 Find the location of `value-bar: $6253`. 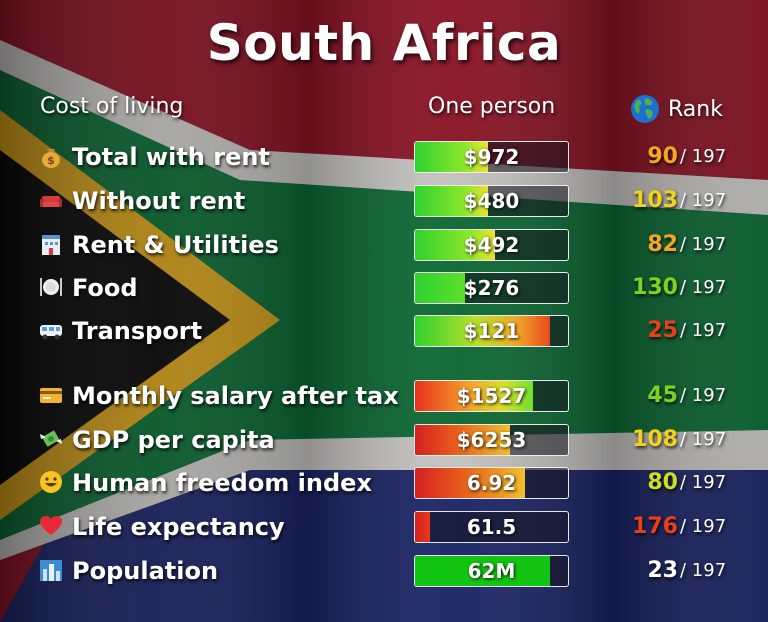

value-bar: $6253 is located at coordinates (491, 440).